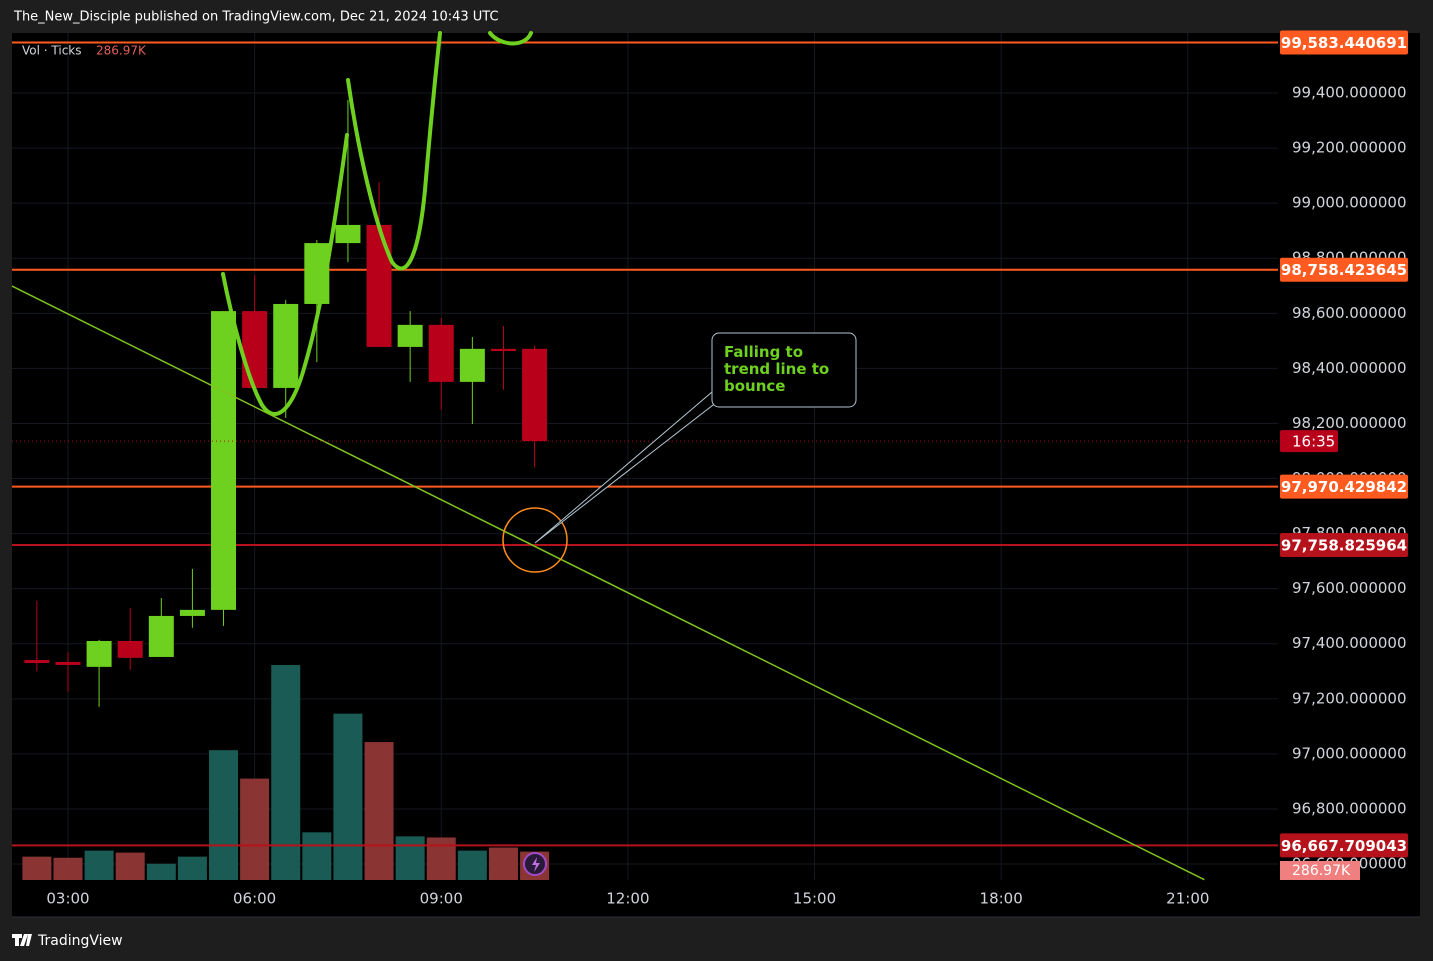 Image resolution: width=1433 pixels, height=961 pixels. I want to click on y-tick-label: 97,600.000000, so click(1349, 588).